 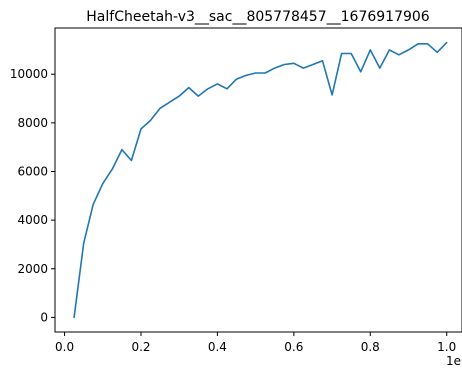 What do you see at coordinates (140, 347) in the screenshot?
I see `x-tick-label: 0.2` at bounding box center [140, 347].